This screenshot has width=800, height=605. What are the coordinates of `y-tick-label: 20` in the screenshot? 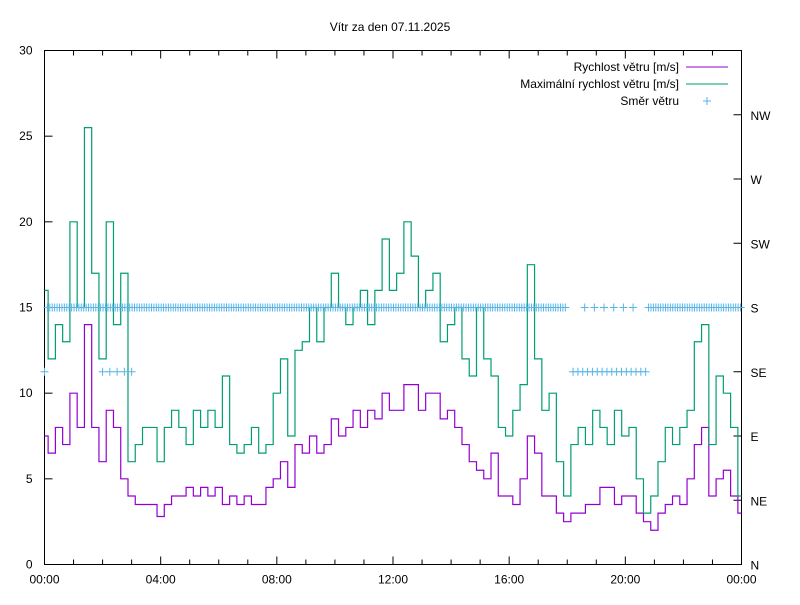 It's located at (26, 222).